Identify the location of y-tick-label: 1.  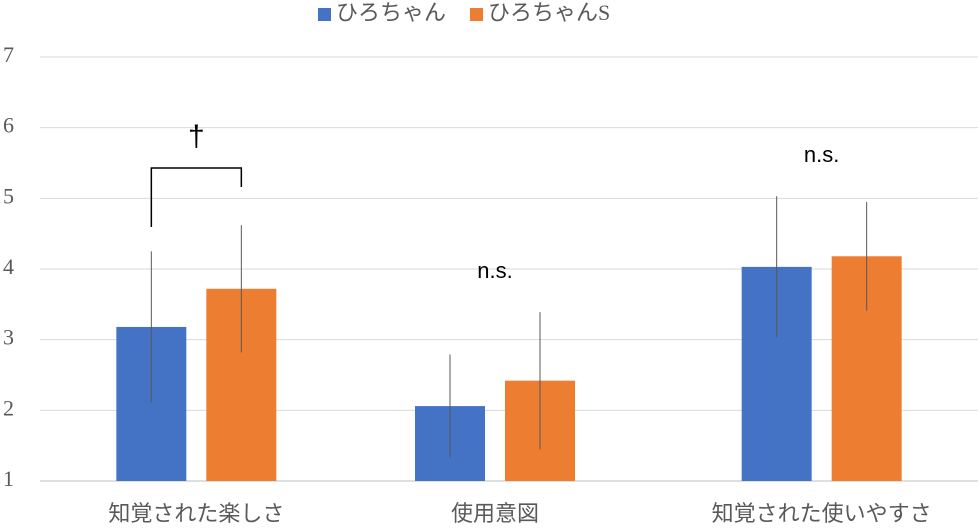
(8, 478).